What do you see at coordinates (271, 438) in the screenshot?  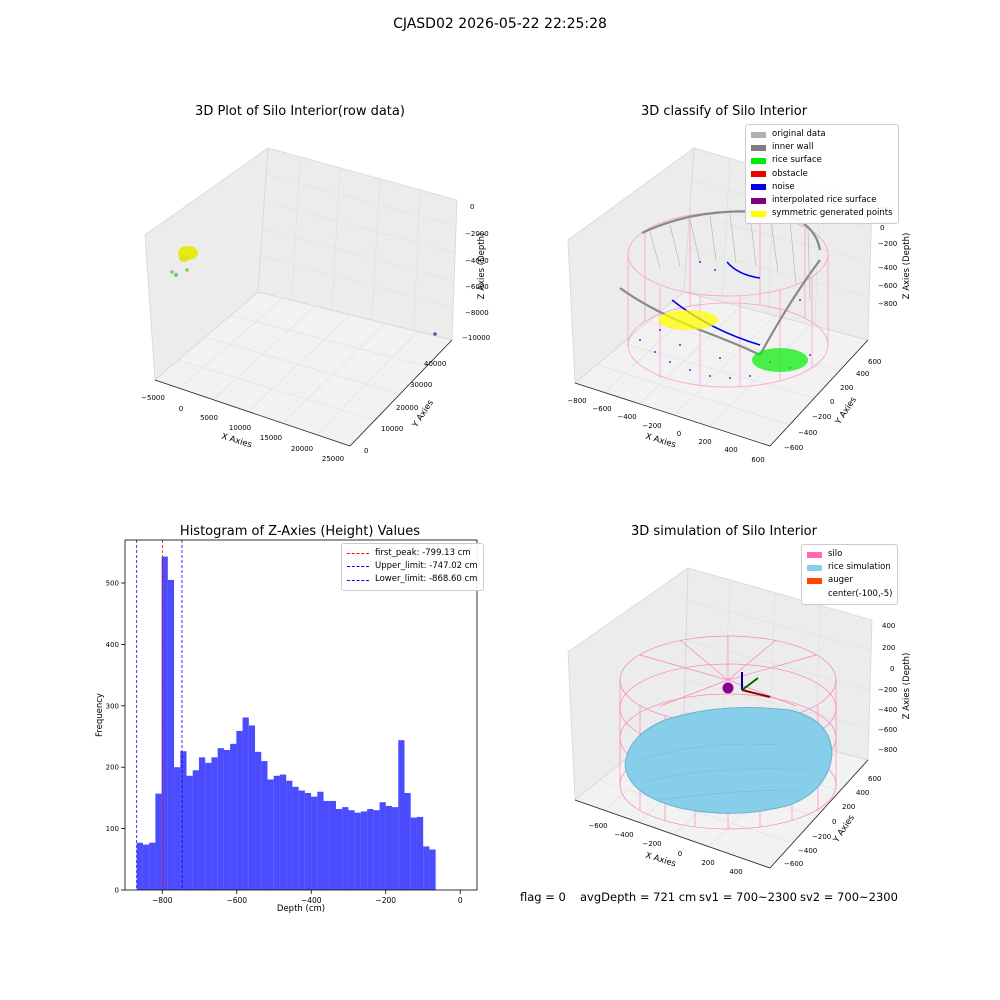 I see `p1-xtick: 15000` at bounding box center [271, 438].